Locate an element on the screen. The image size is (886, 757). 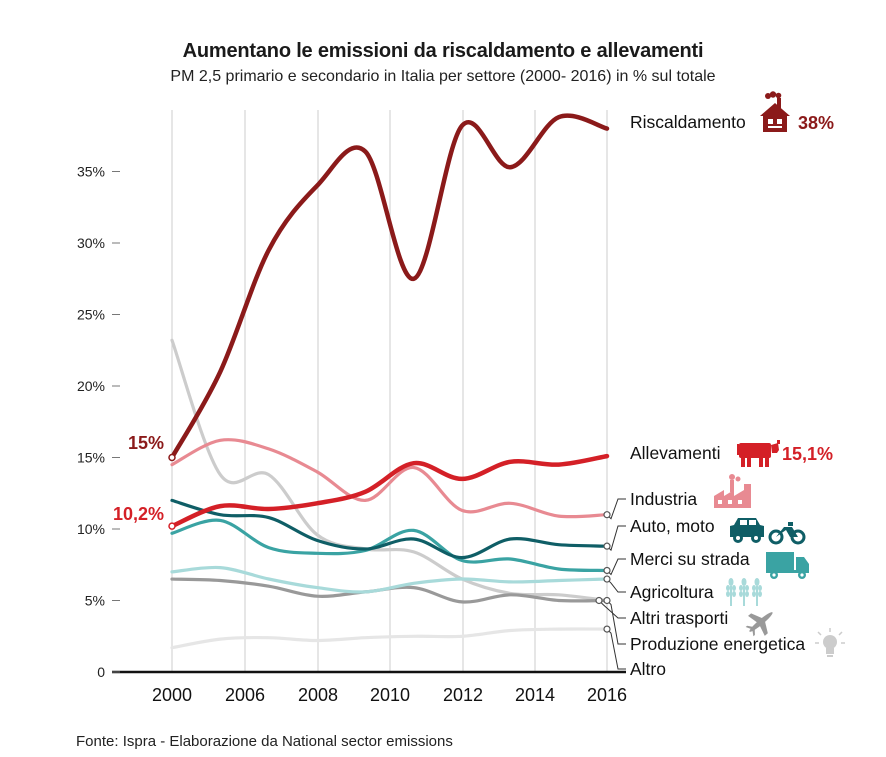
x-tick-label: 2012 is located at coordinates (463, 695).